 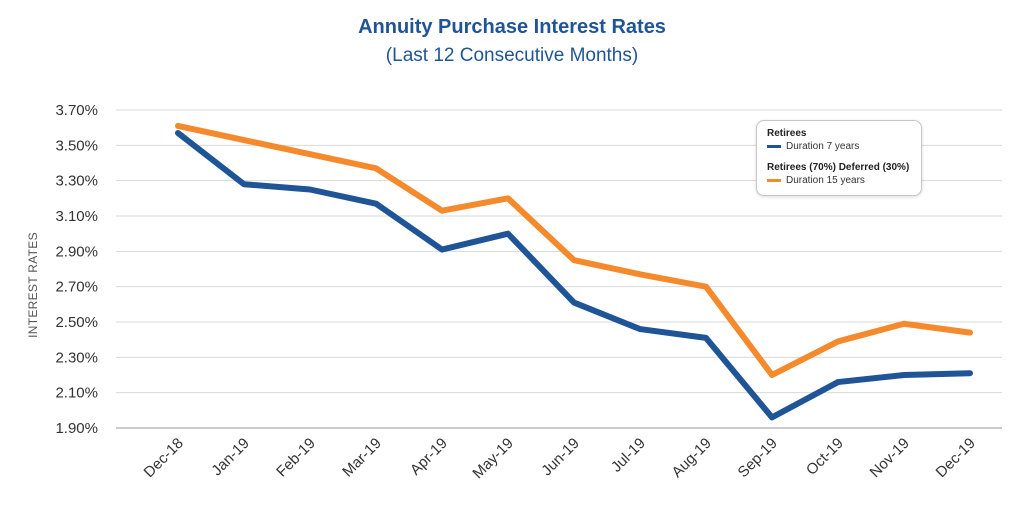 I want to click on legend-series-1-item: Duration 7 years, so click(x=839, y=146).